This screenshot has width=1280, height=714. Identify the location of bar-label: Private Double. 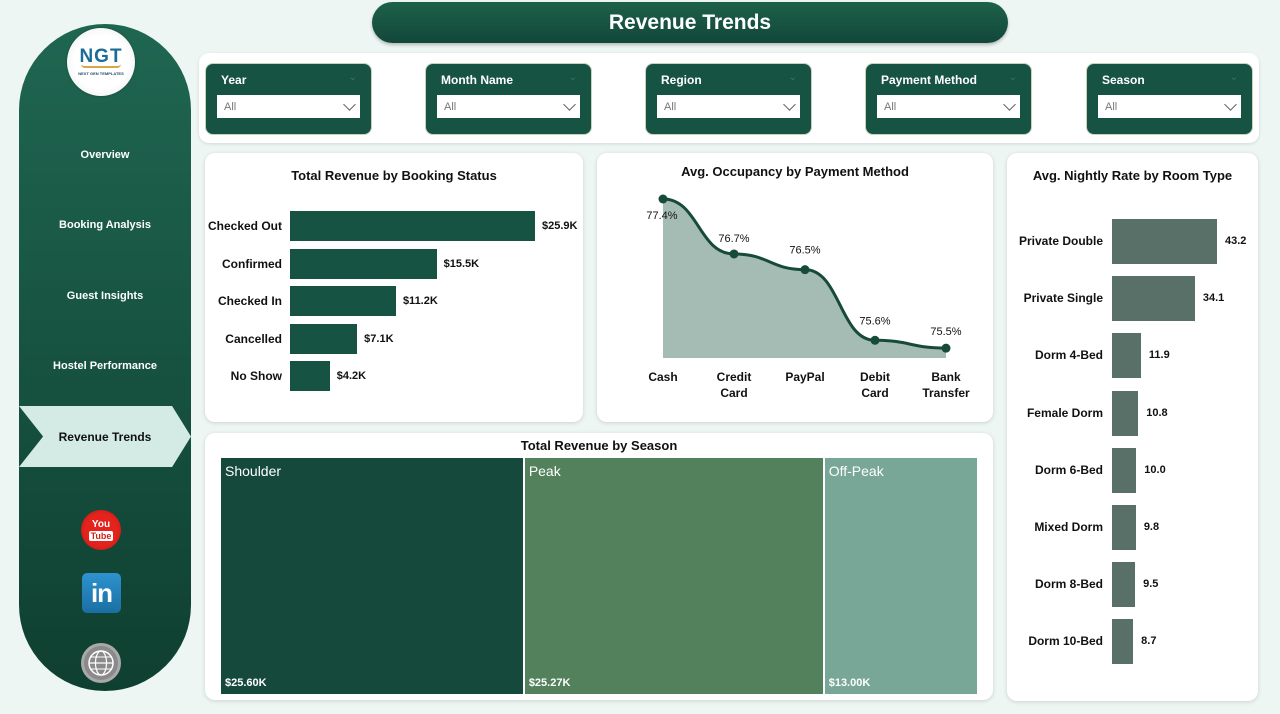
(1060, 241).